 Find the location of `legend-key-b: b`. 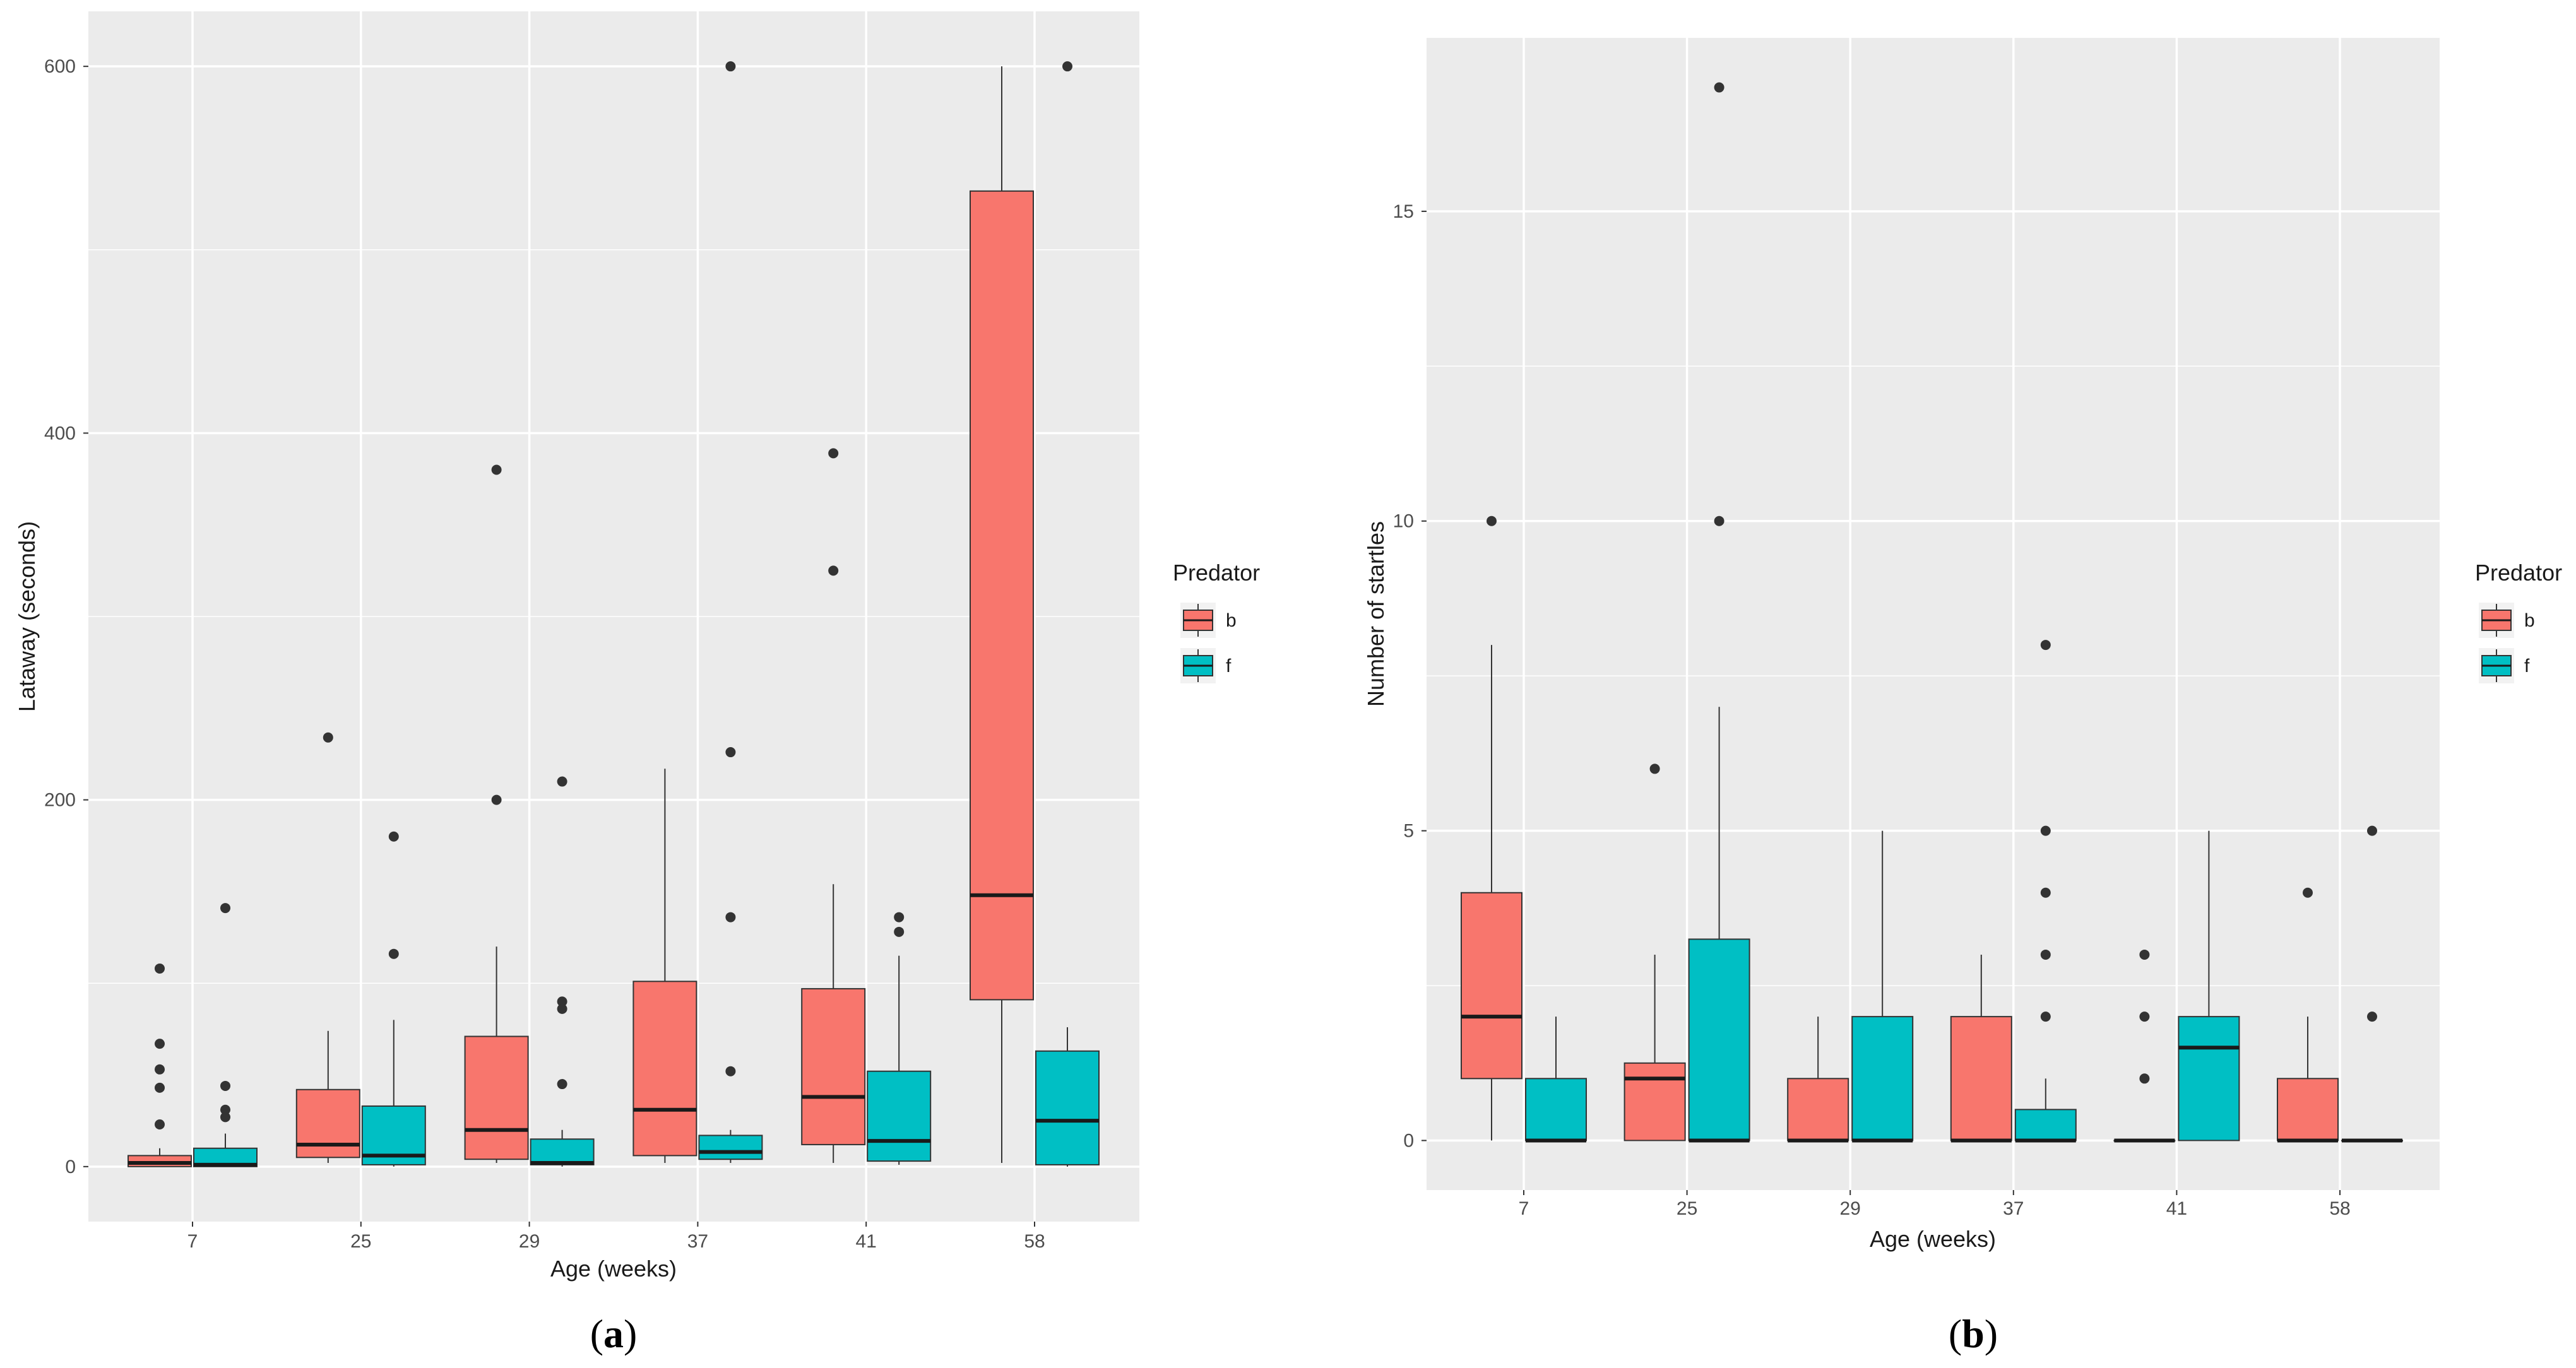

legend-key-b: b is located at coordinates (1209, 620).